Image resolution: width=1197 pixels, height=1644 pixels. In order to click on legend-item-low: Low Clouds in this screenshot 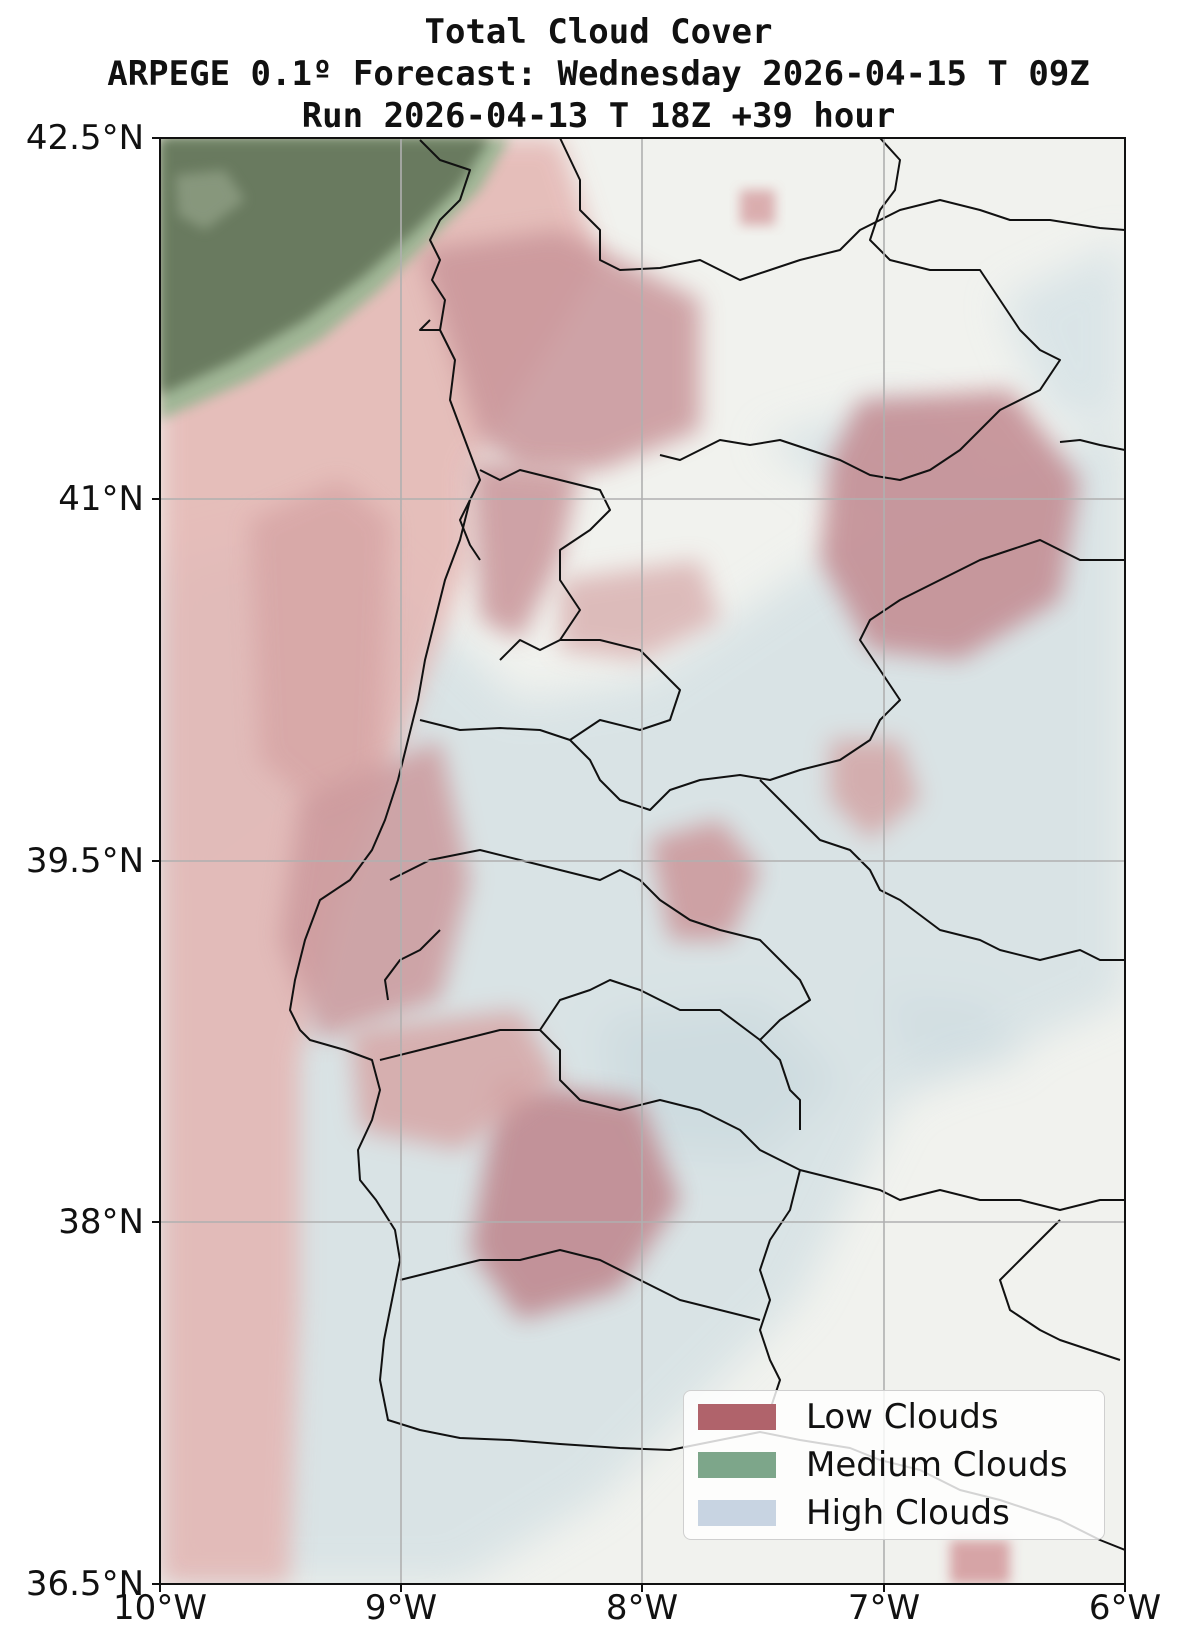, I will do `click(848, 1417)`.